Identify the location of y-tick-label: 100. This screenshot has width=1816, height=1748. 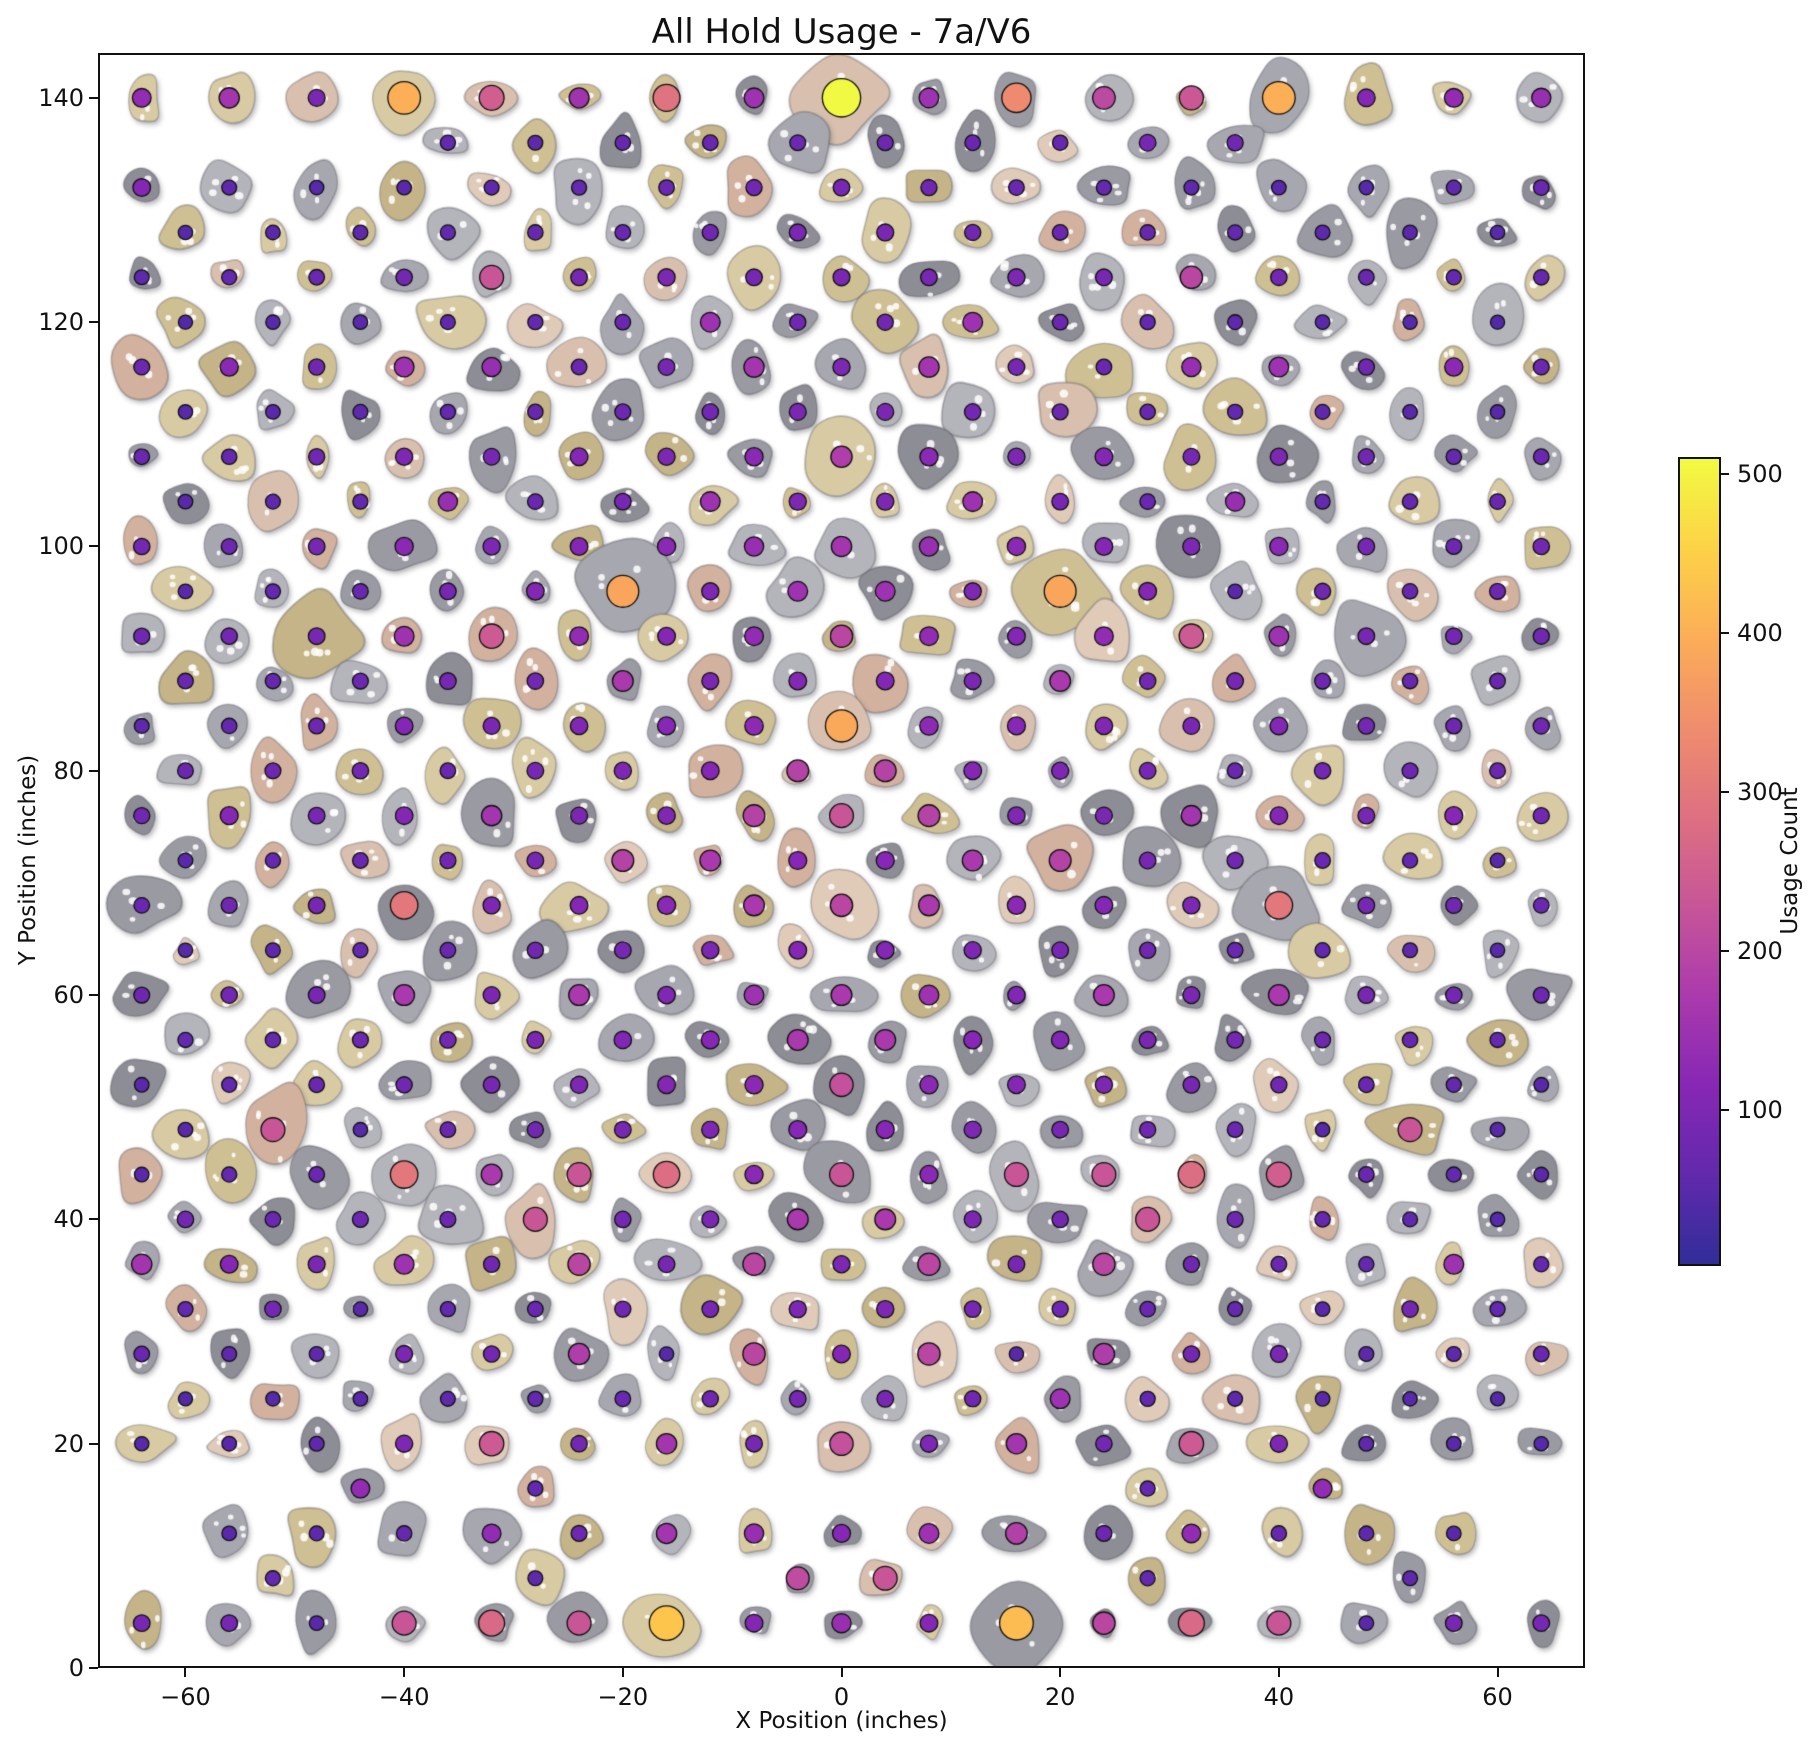
(61, 546).